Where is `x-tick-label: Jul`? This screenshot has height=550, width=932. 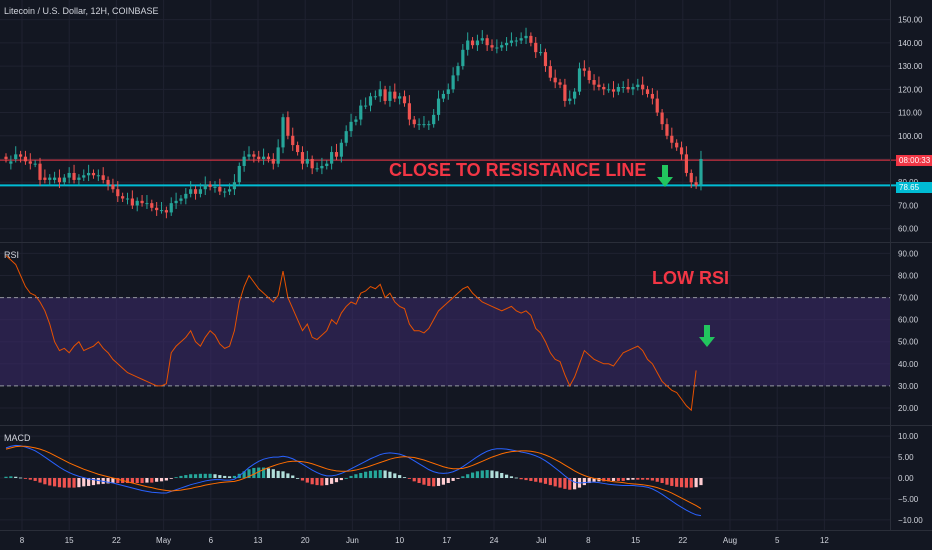
x-tick-label: Jul is located at coordinates (541, 540).